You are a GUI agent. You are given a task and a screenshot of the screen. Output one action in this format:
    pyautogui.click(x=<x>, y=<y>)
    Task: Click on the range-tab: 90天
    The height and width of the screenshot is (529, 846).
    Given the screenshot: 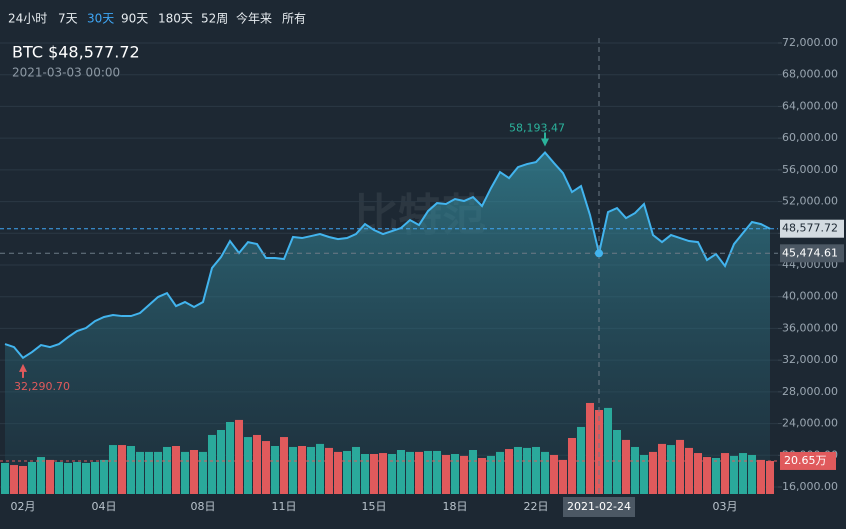 What is the action you would take?
    pyautogui.click(x=134, y=19)
    